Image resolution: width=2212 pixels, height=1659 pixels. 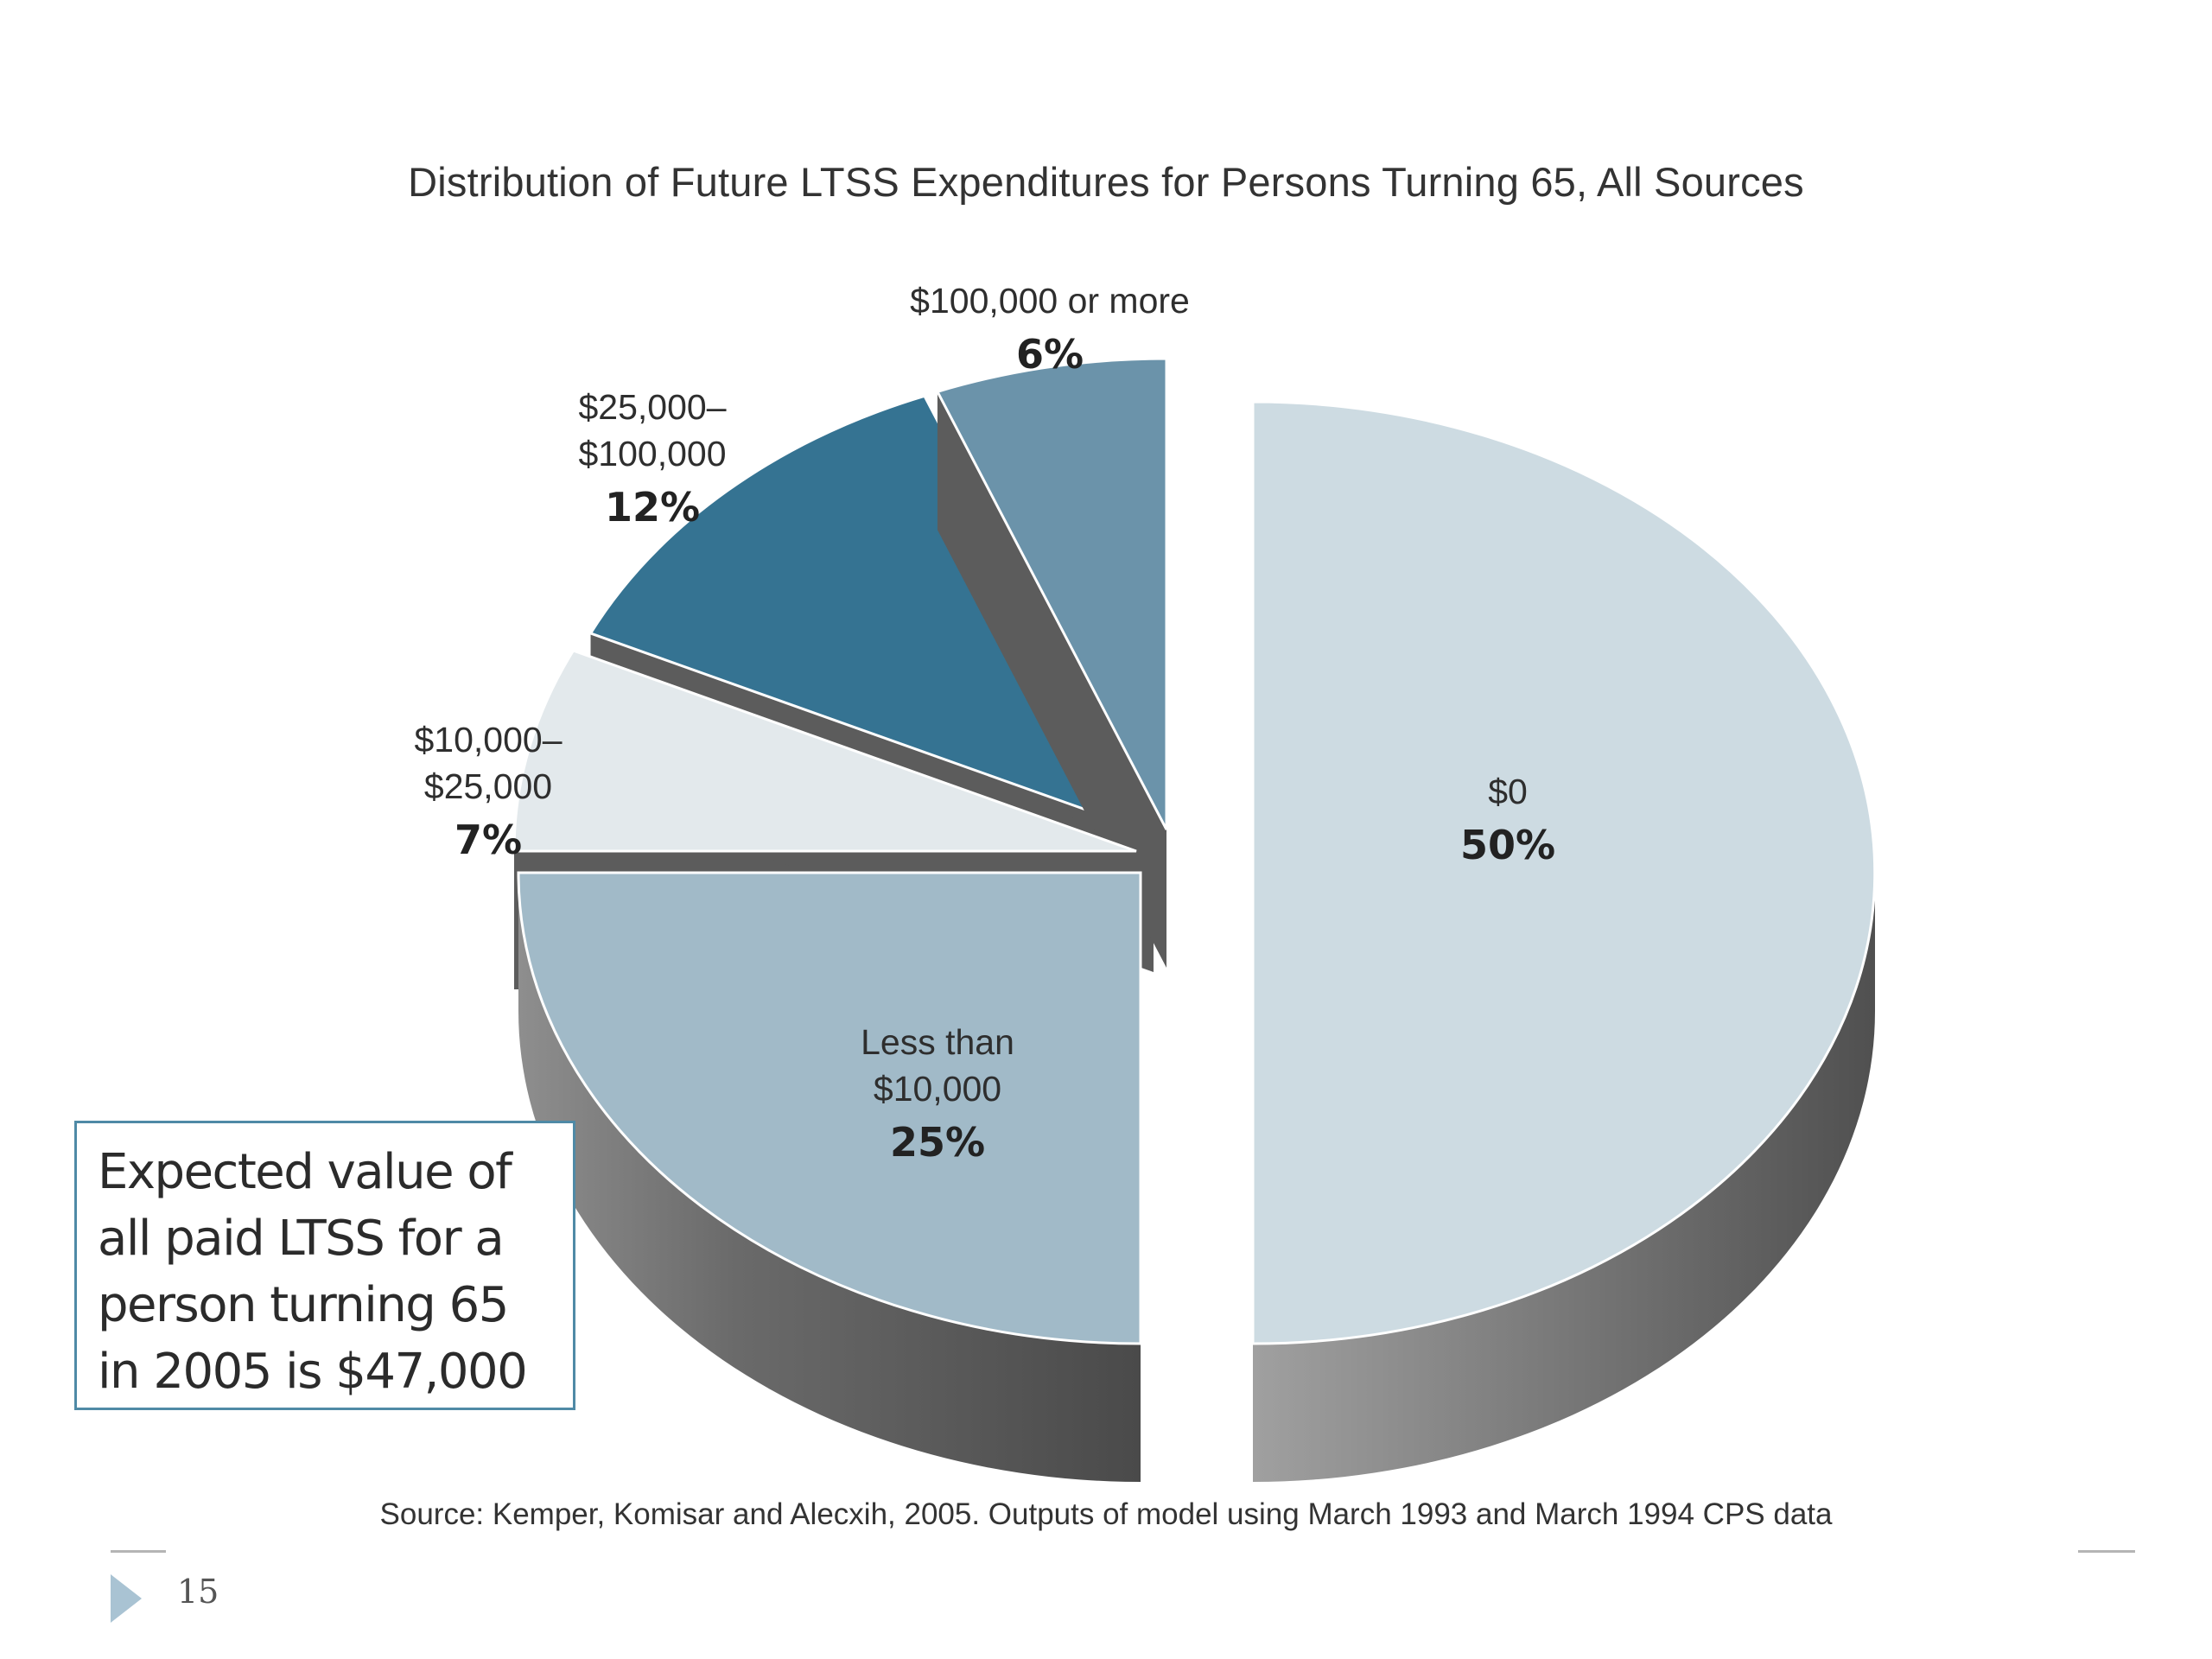 I want to click on slice-label-line: $0, so click(x=1508, y=791).